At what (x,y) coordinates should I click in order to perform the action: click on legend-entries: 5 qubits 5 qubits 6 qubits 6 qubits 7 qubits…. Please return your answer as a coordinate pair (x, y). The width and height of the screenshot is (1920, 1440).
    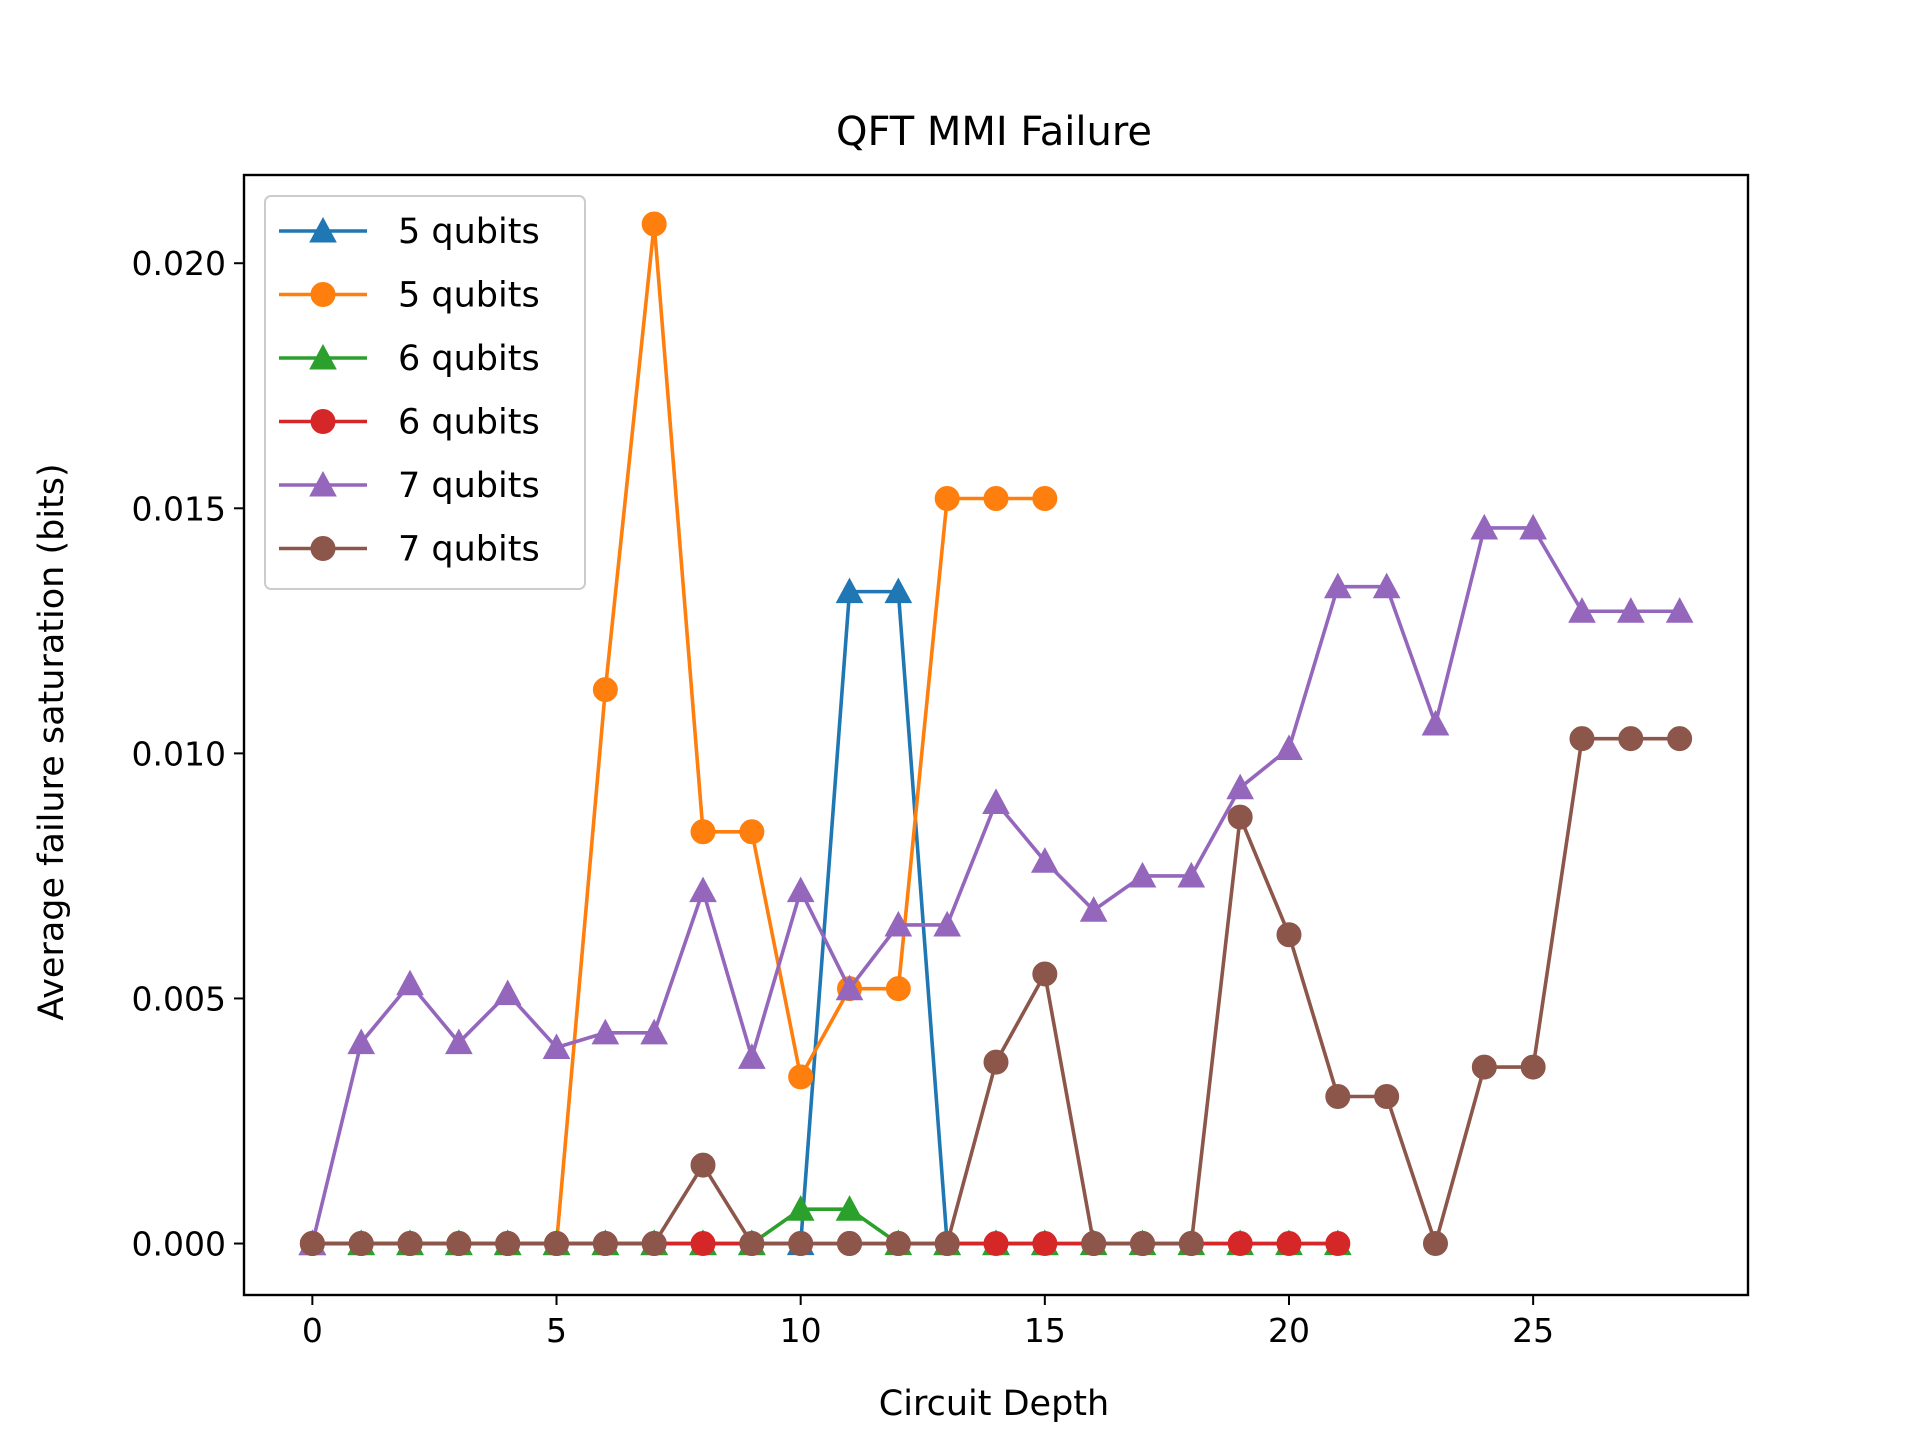
    Looking at the image, I should click on (409, 391).